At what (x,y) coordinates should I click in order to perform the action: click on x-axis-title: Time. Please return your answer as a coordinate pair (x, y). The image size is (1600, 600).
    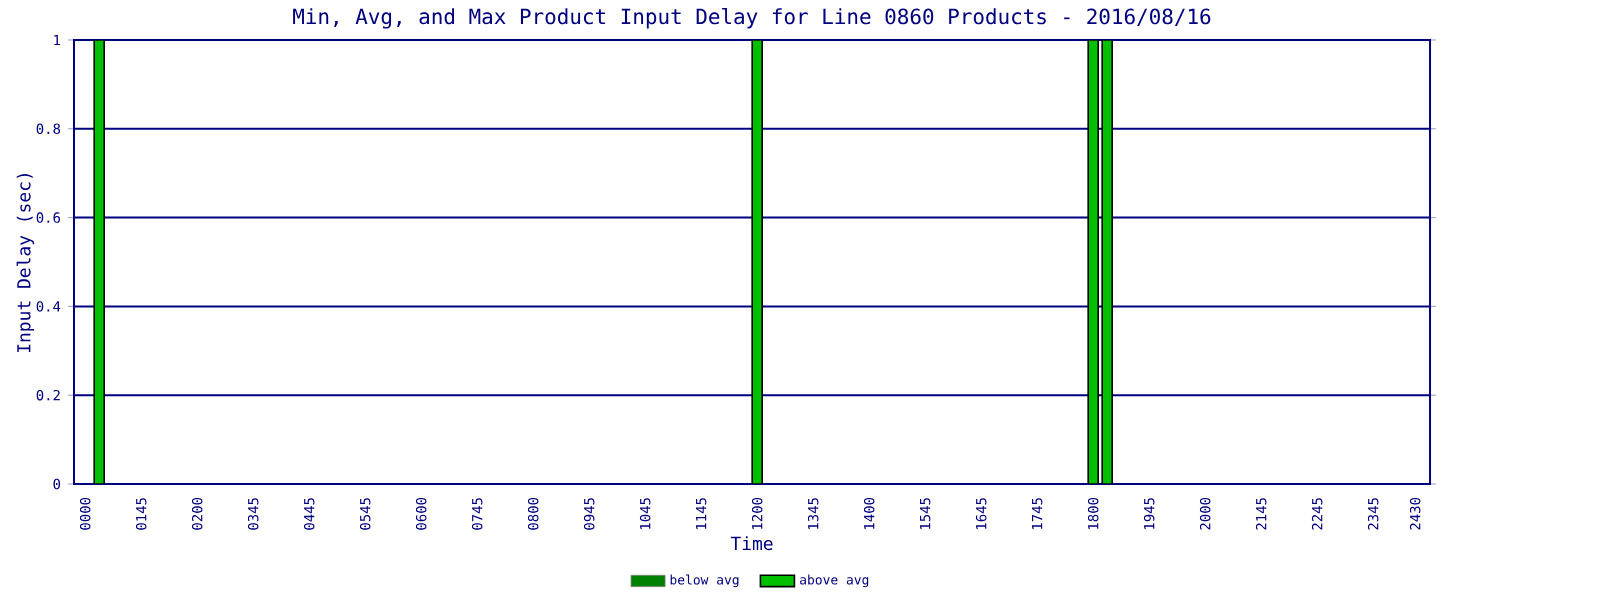
    Looking at the image, I should click on (751, 543).